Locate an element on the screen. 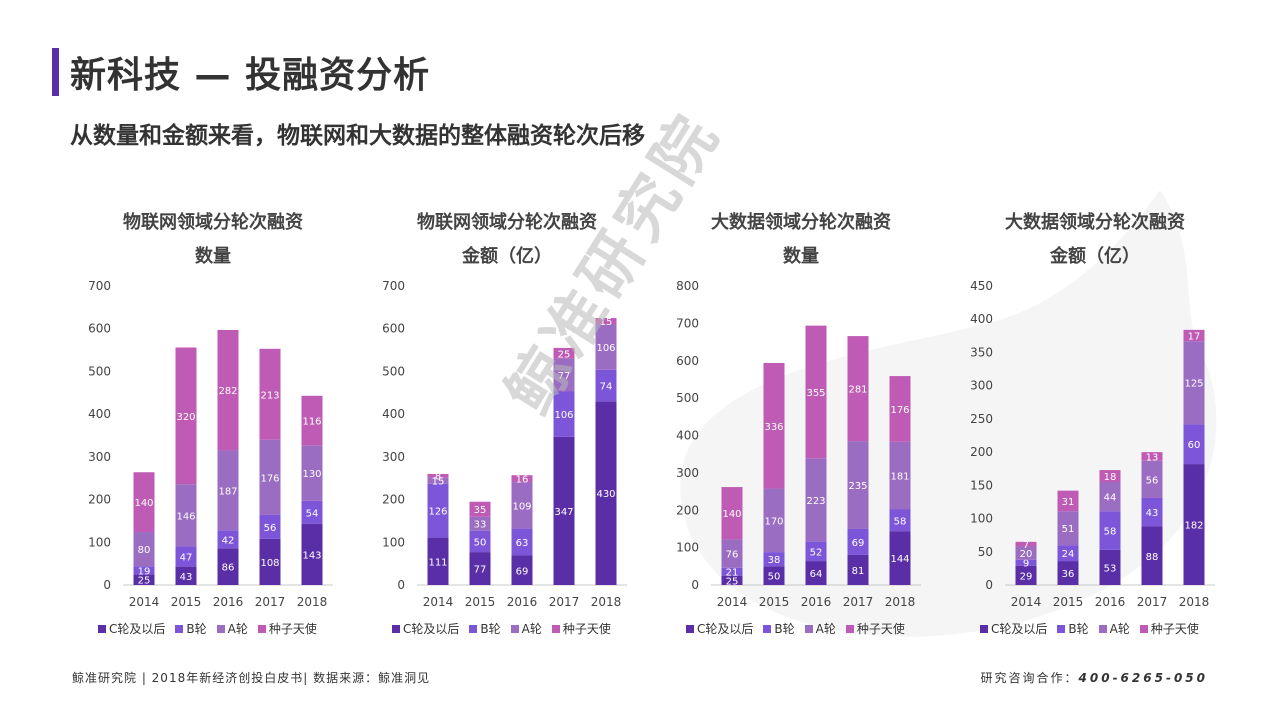  x-tick-label: 2015 is located at coordinates (1068, 602).